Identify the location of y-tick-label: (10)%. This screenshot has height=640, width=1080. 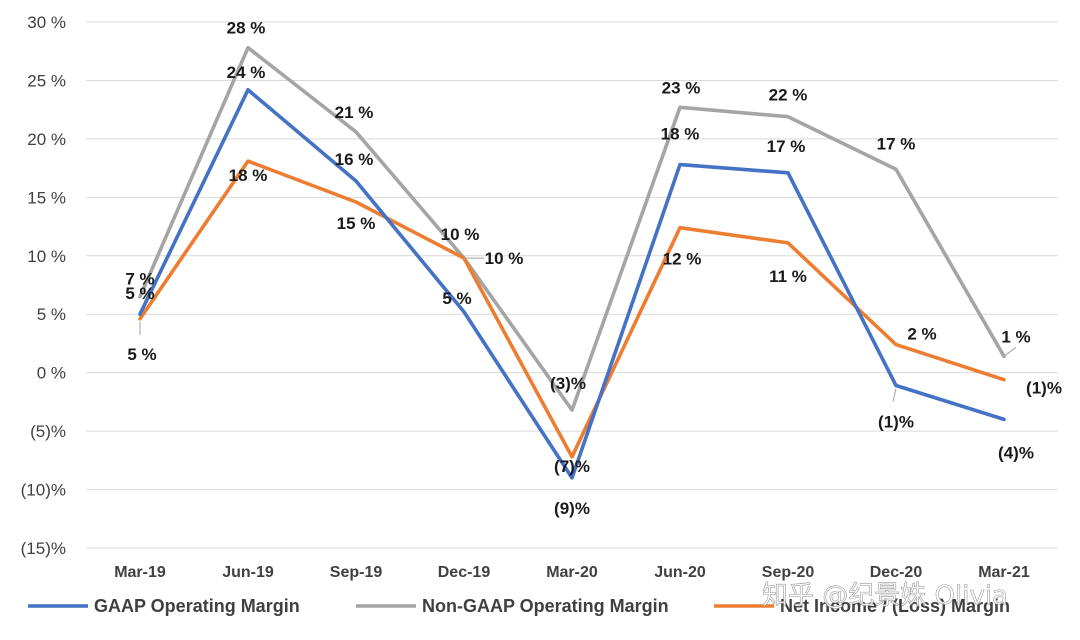
(43, 490).